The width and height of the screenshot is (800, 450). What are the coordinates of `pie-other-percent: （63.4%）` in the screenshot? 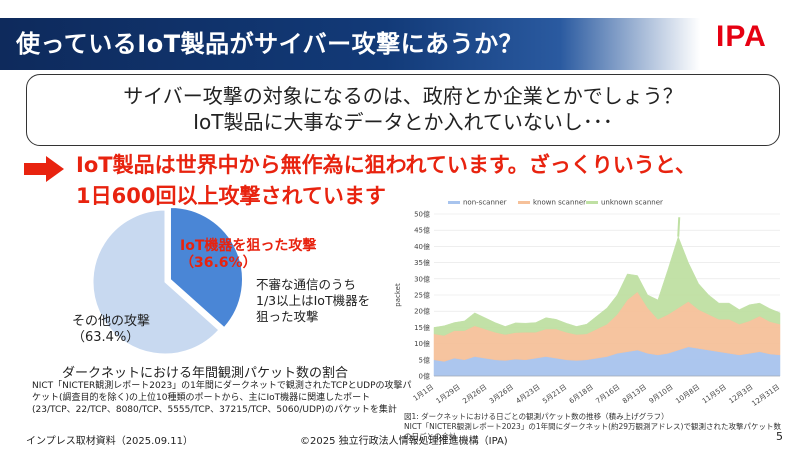 It's located at (106, 337).